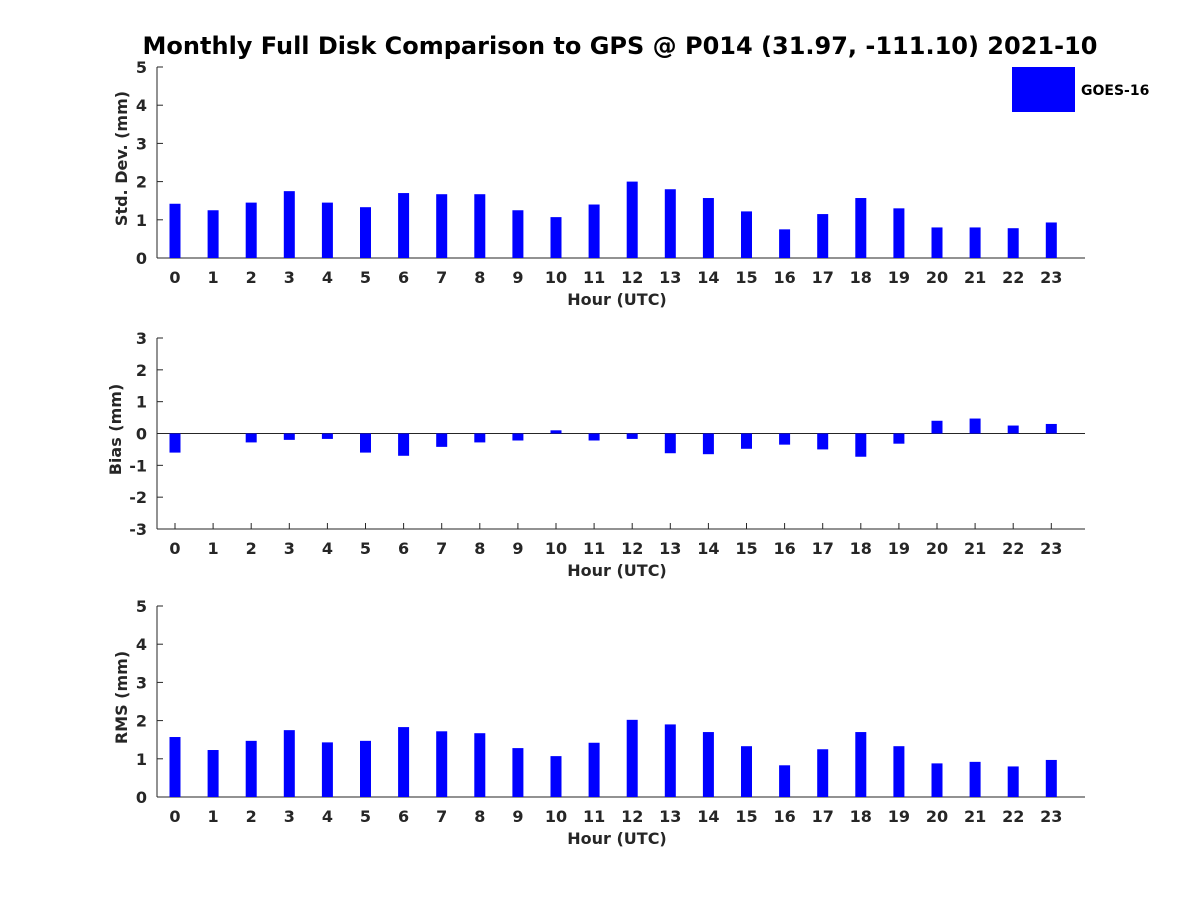 Image resolution: width=1200 pixels, height=900 pixels. I want to click on x-tick-label: 19, so click(899, 277).